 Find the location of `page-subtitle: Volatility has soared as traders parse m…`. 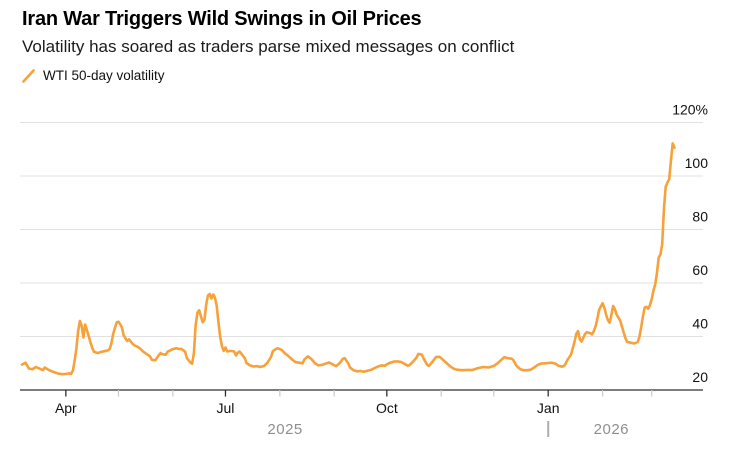

page-subtitle: Volatility has soared as traders parse m… is located at coordinates (268, 46).